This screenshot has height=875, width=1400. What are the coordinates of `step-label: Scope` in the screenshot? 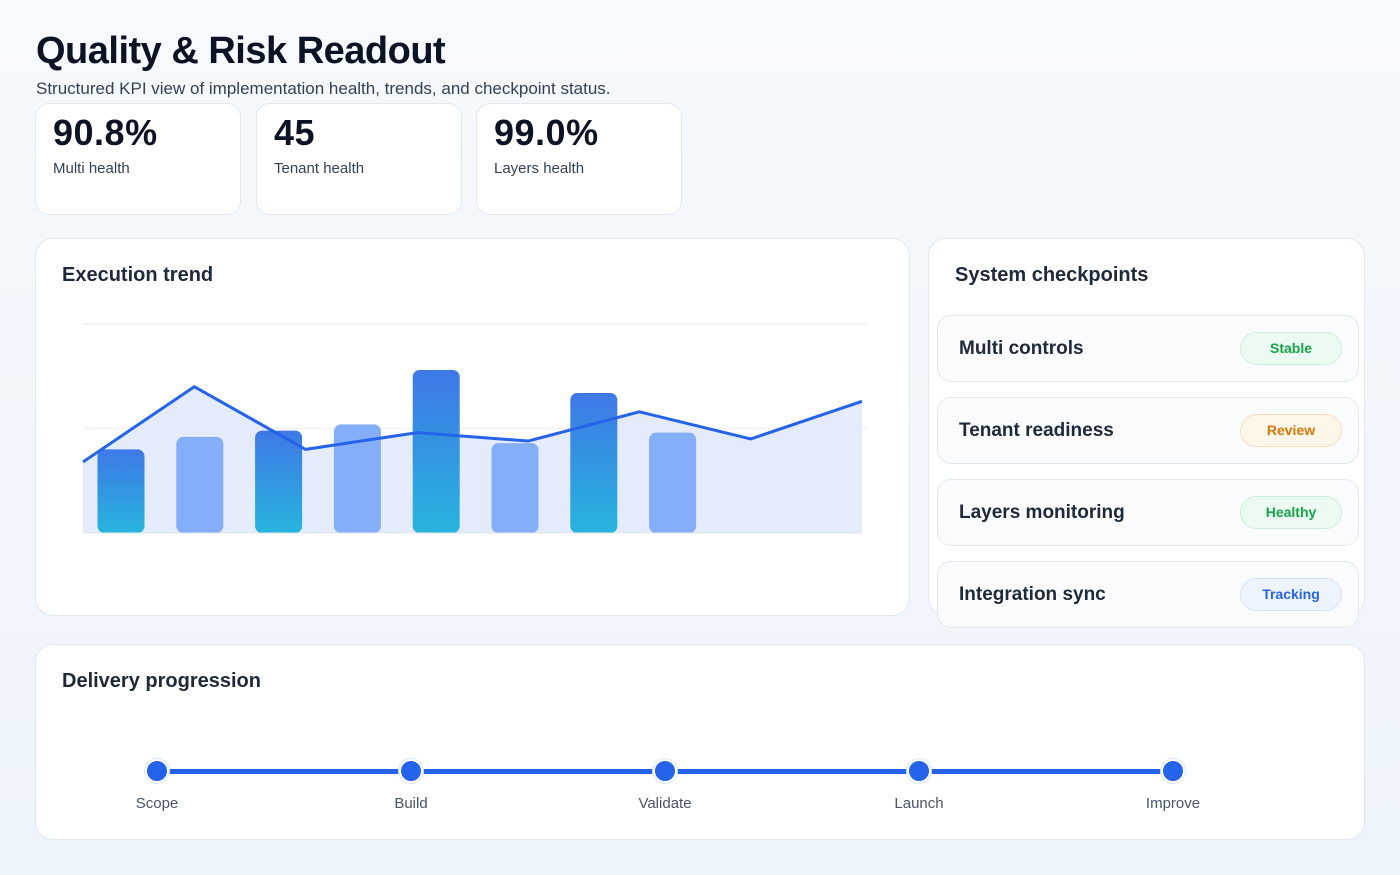 It's located at (157, 803).